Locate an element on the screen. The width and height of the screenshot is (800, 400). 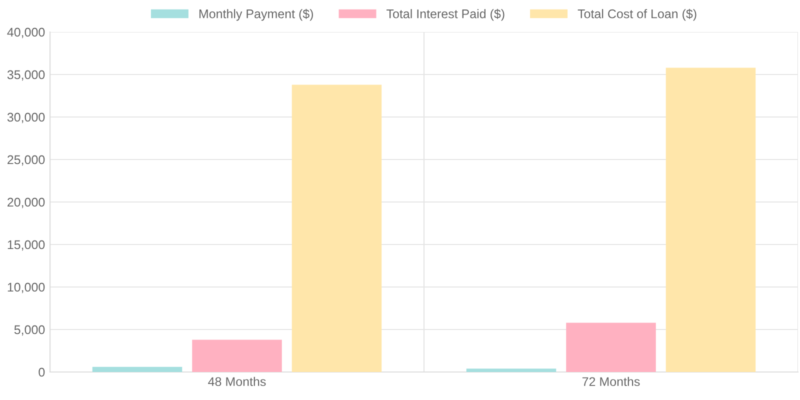
legend-label: Total Interest Paid ($) is located at coordinates (445, 14).